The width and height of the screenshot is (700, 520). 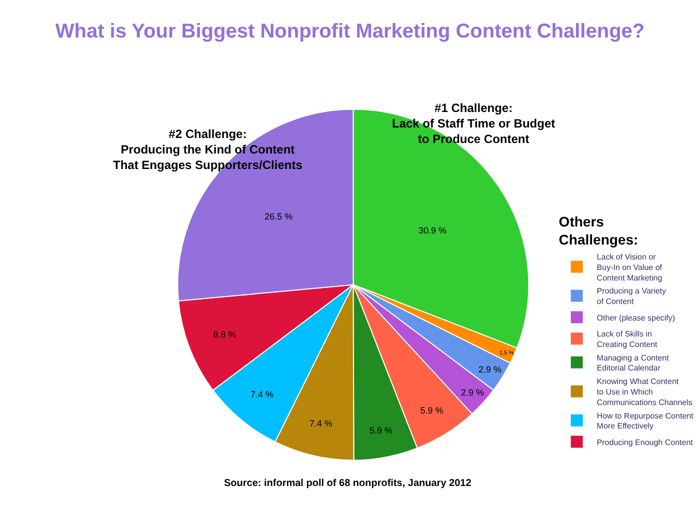 I want to click on legend-label: Producing a Variety of Content, so click(x=631, y=296).